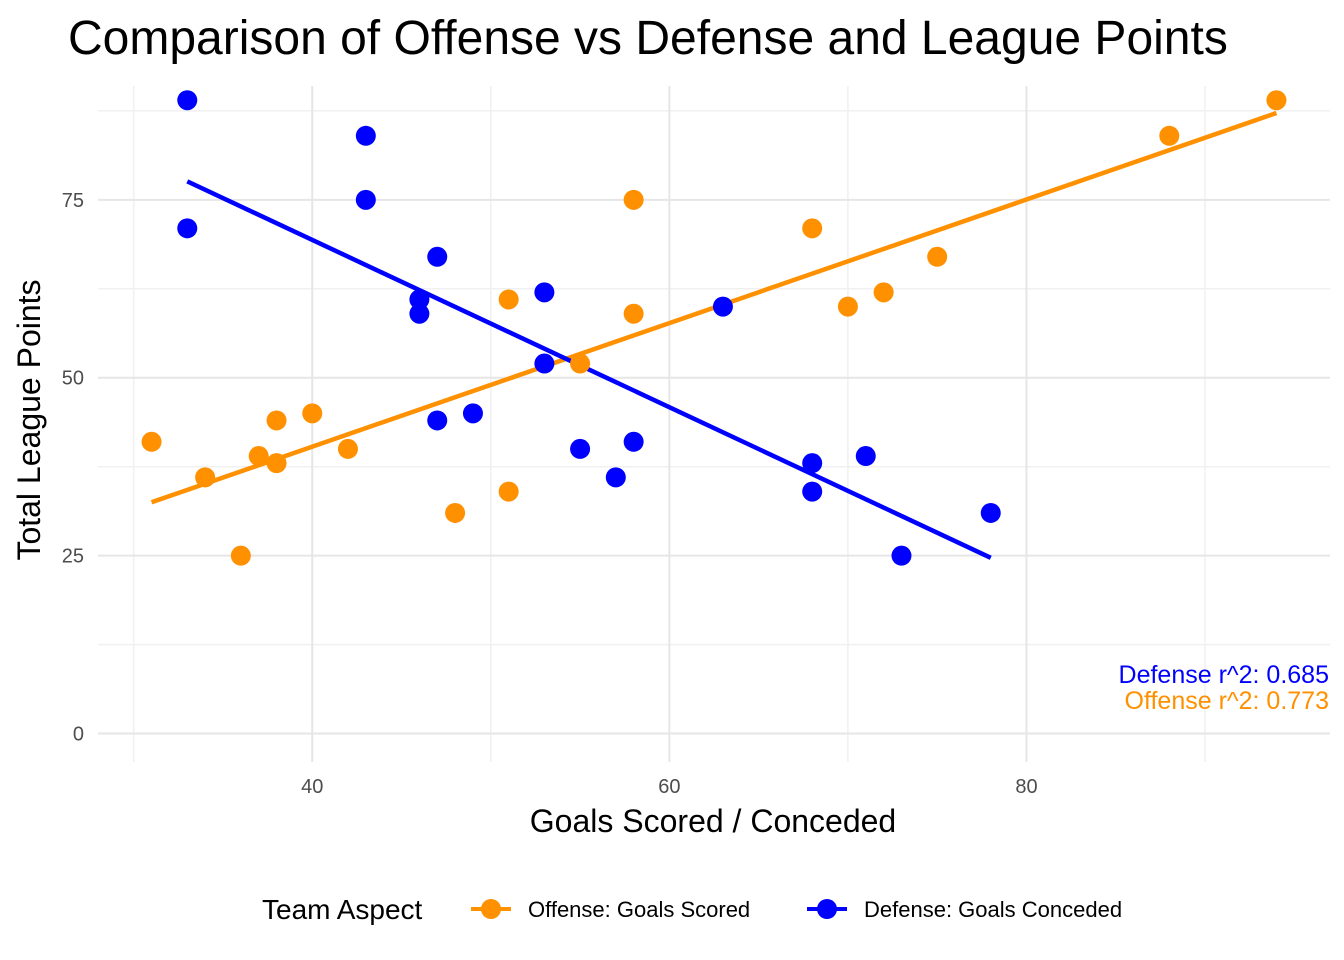  Describe the element at coordinates (639, 909) in the screenshot. I see `legend-label-offense: Offense: Goals Scored` at that location.